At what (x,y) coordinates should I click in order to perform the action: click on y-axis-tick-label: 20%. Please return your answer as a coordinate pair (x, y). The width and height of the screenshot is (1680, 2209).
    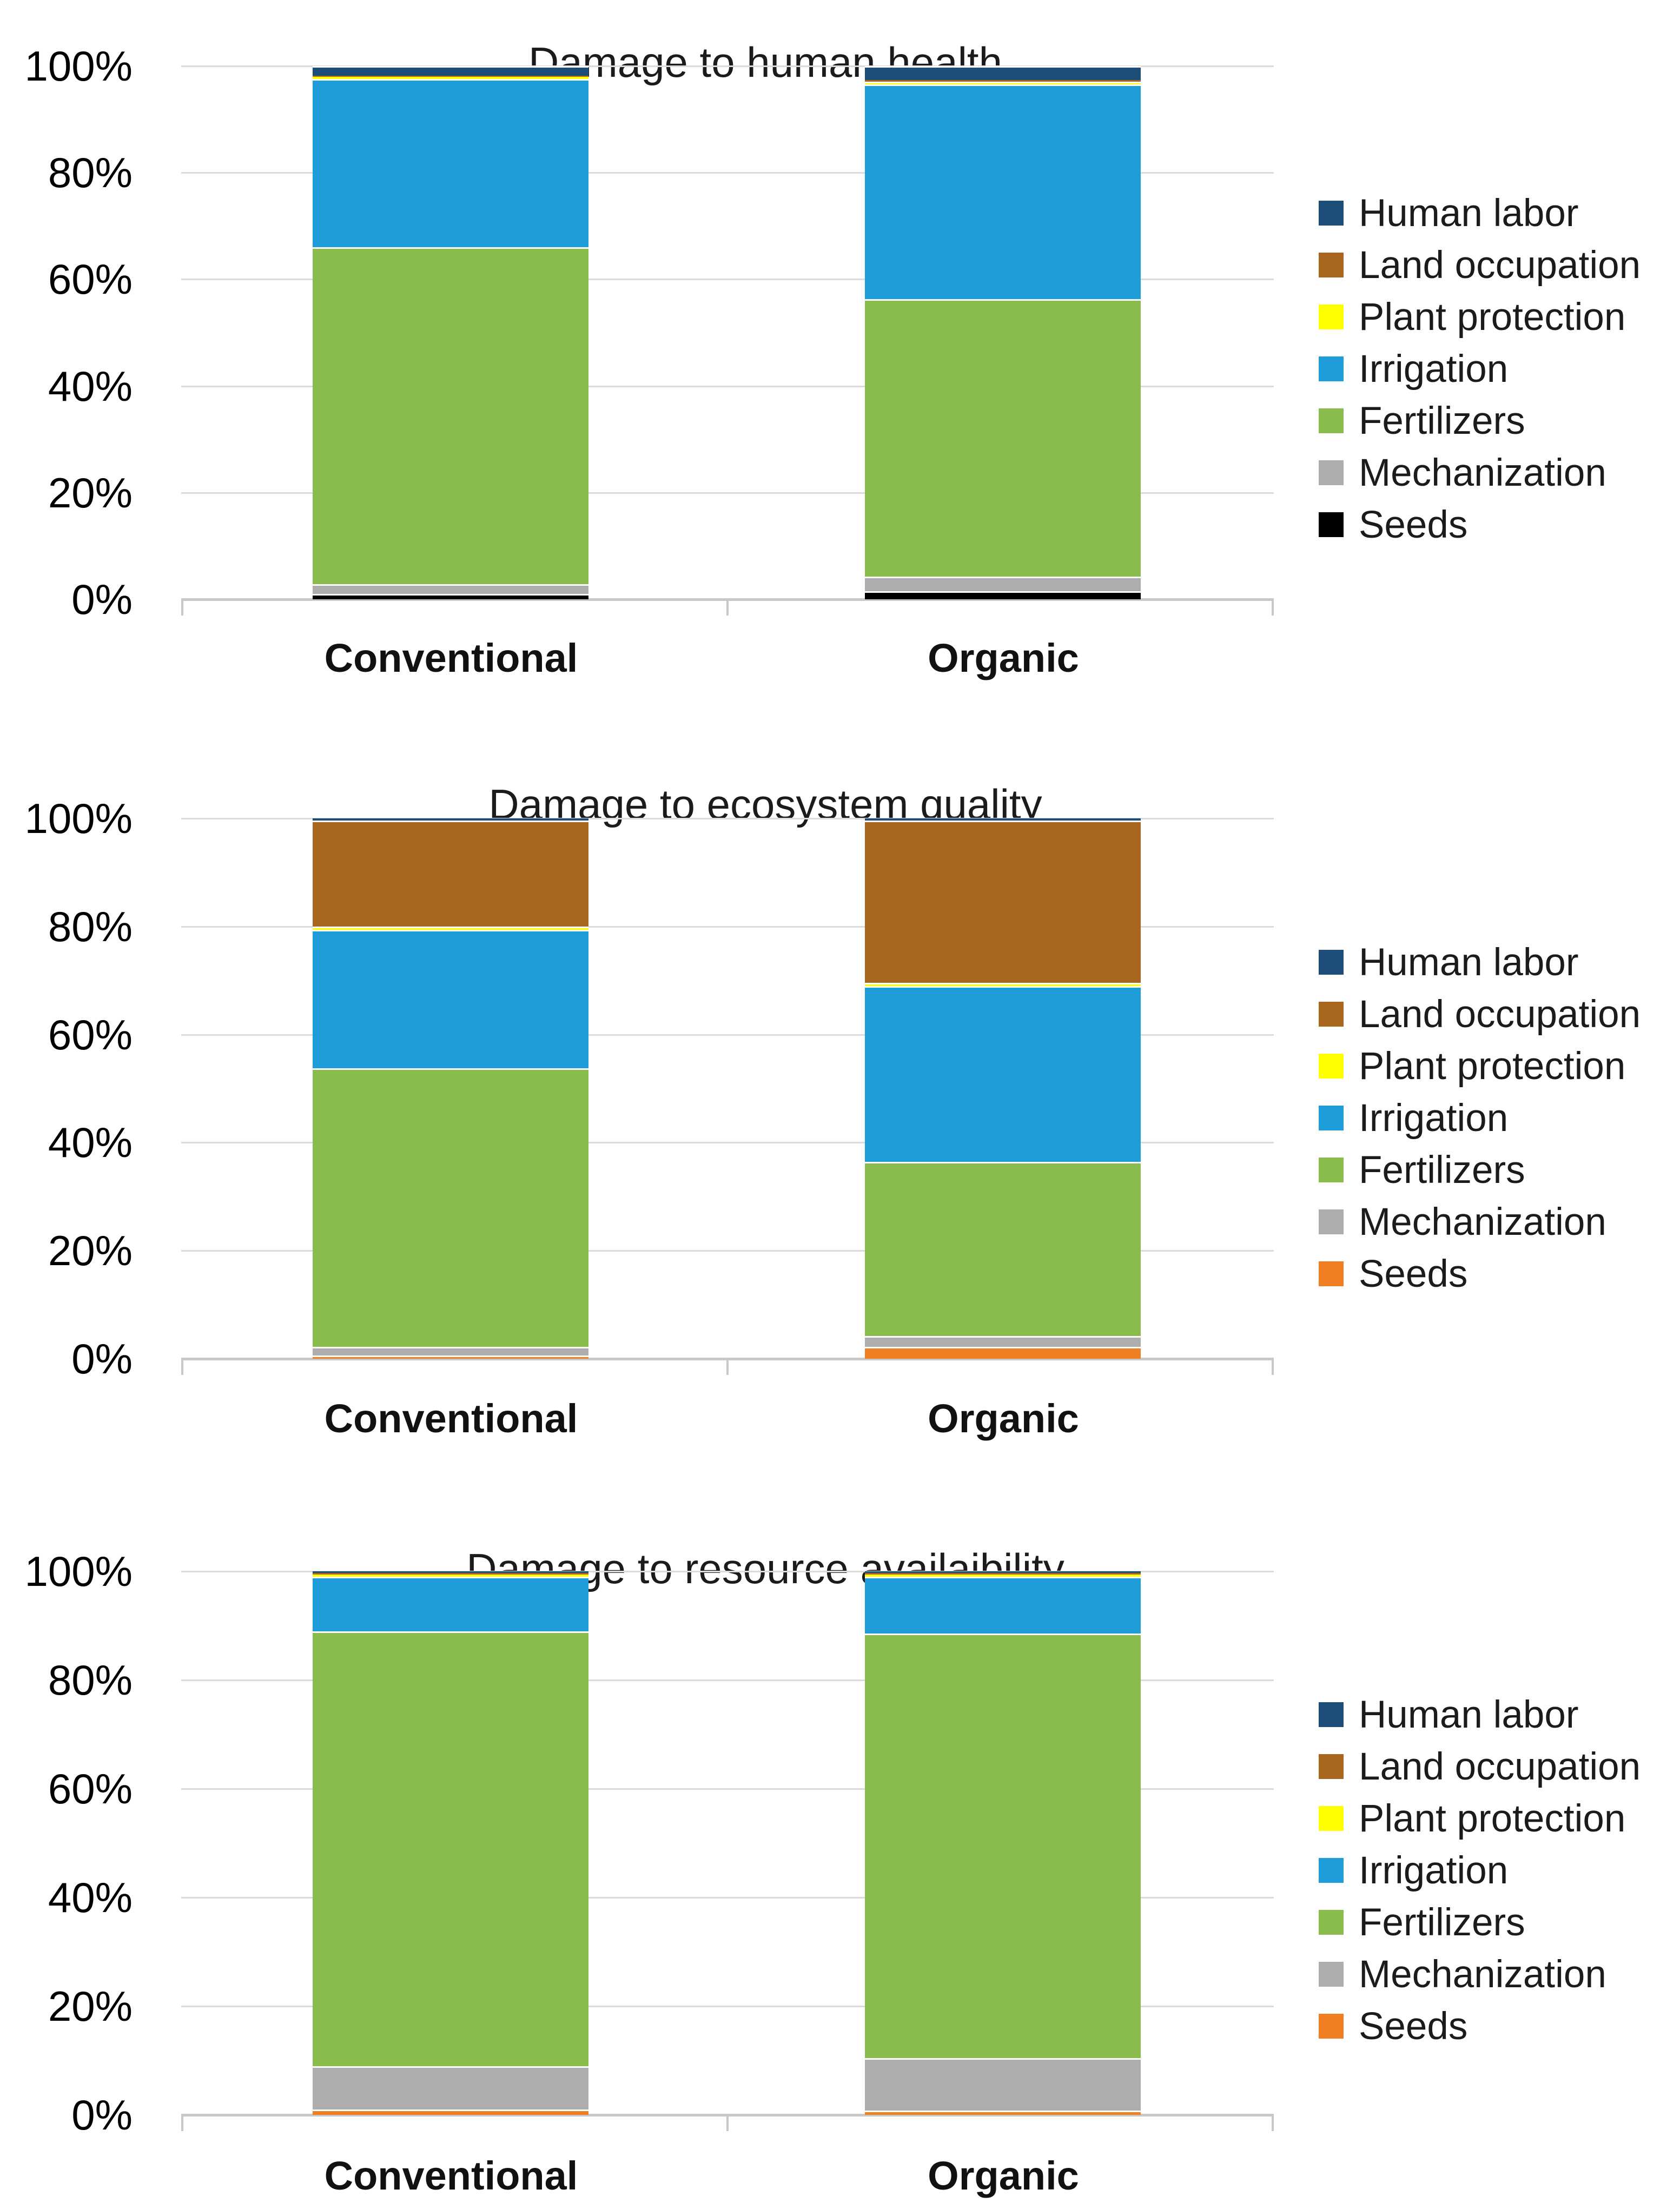
    Looking at the image, I should click on (91, 2006).